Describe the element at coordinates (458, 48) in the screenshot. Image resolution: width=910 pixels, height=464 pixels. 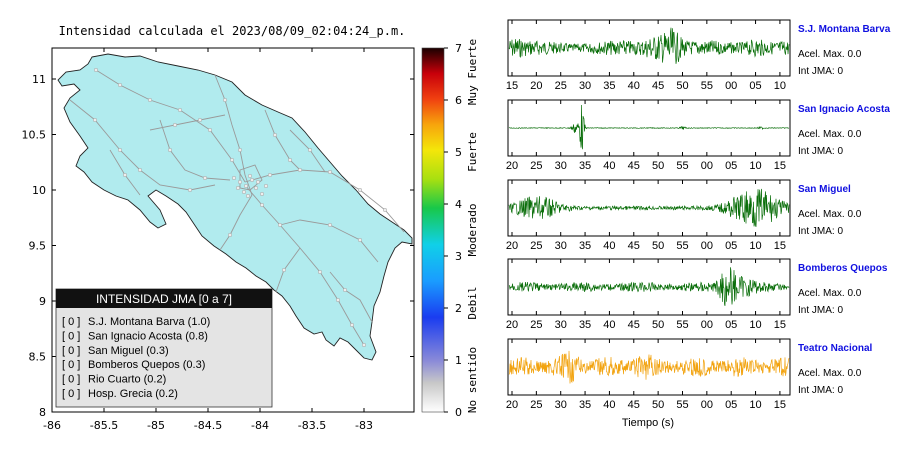
I see `colorbar-tick-label: 7` at that location.